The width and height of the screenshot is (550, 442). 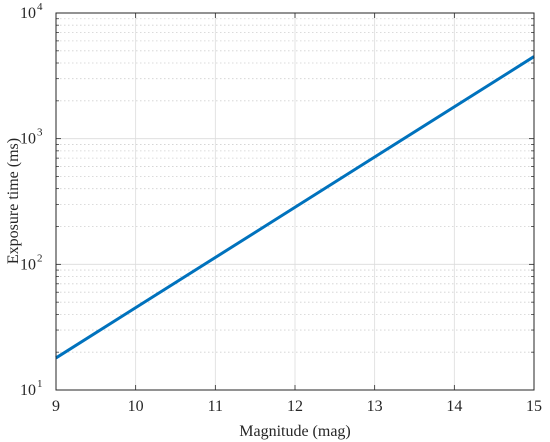 I want to click on x-tick-label: 9, so click(x=56, y=406).